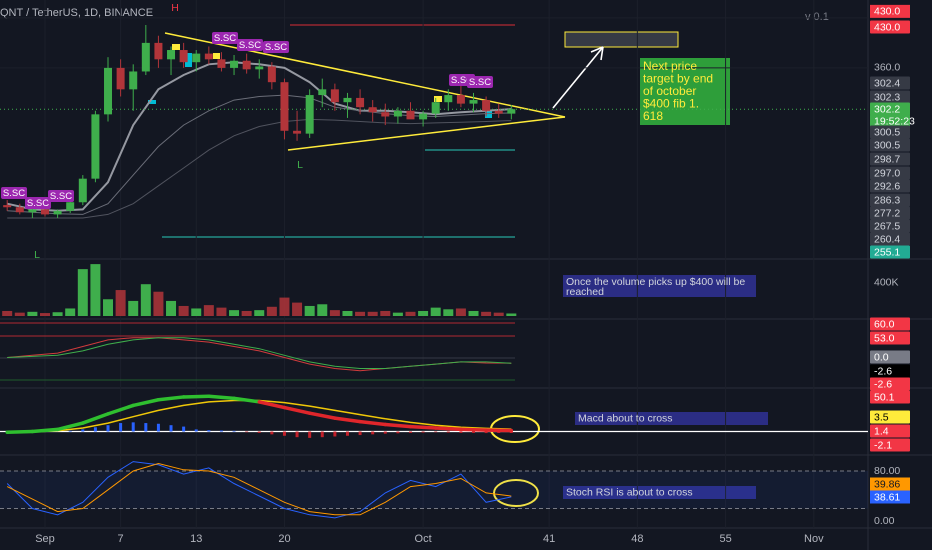 The height and width of the screenshot is (550, 932). I want to click on annotation: reached, so click(585, 292).